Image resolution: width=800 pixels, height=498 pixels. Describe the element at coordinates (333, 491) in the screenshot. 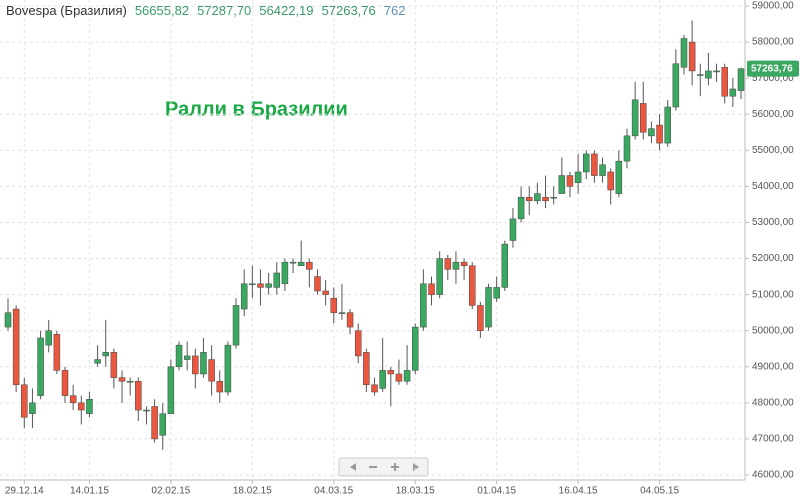

I see `x-tick-label: 04.03.15` at that location.